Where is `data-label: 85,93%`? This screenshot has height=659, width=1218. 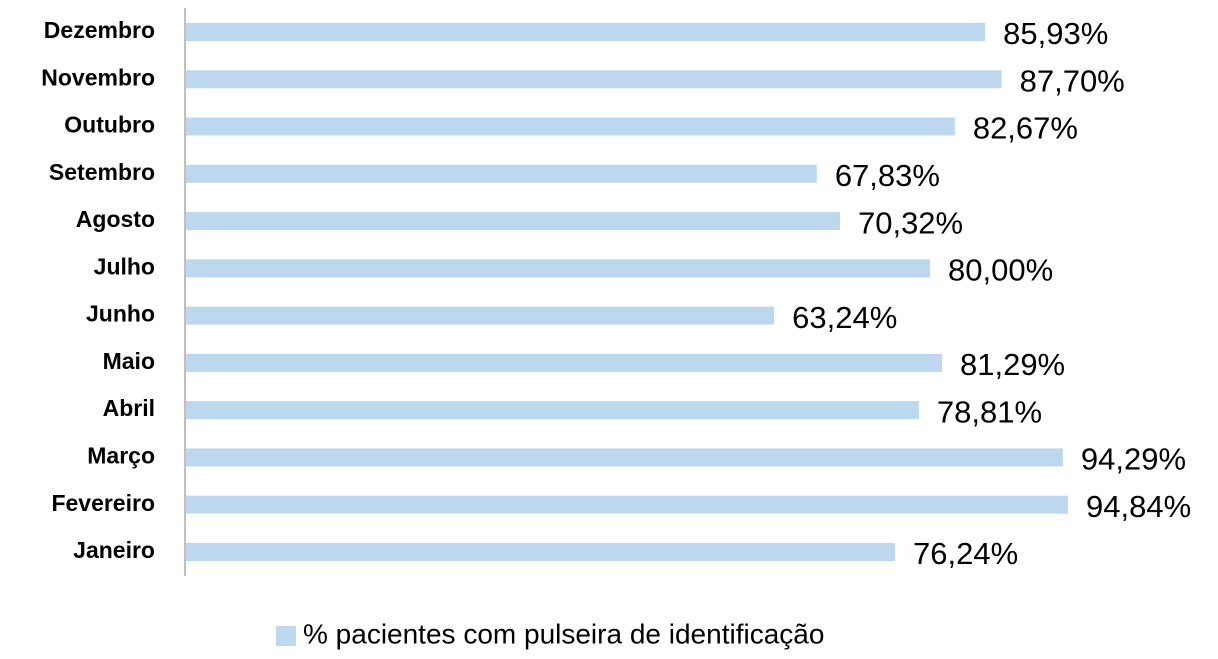 data-label: 85,93% is located at coordinates (1055, 33).